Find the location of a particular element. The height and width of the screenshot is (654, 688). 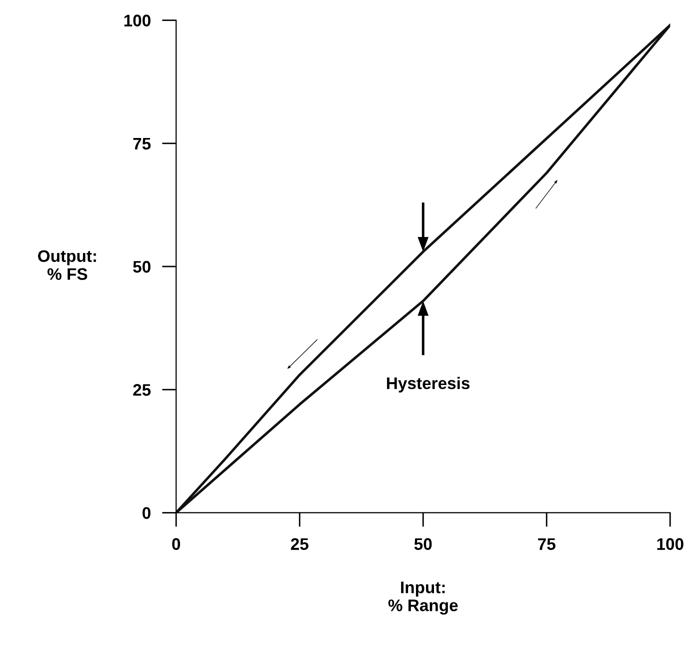

x-tick-label: 25 is located at coordinates (299, 544).